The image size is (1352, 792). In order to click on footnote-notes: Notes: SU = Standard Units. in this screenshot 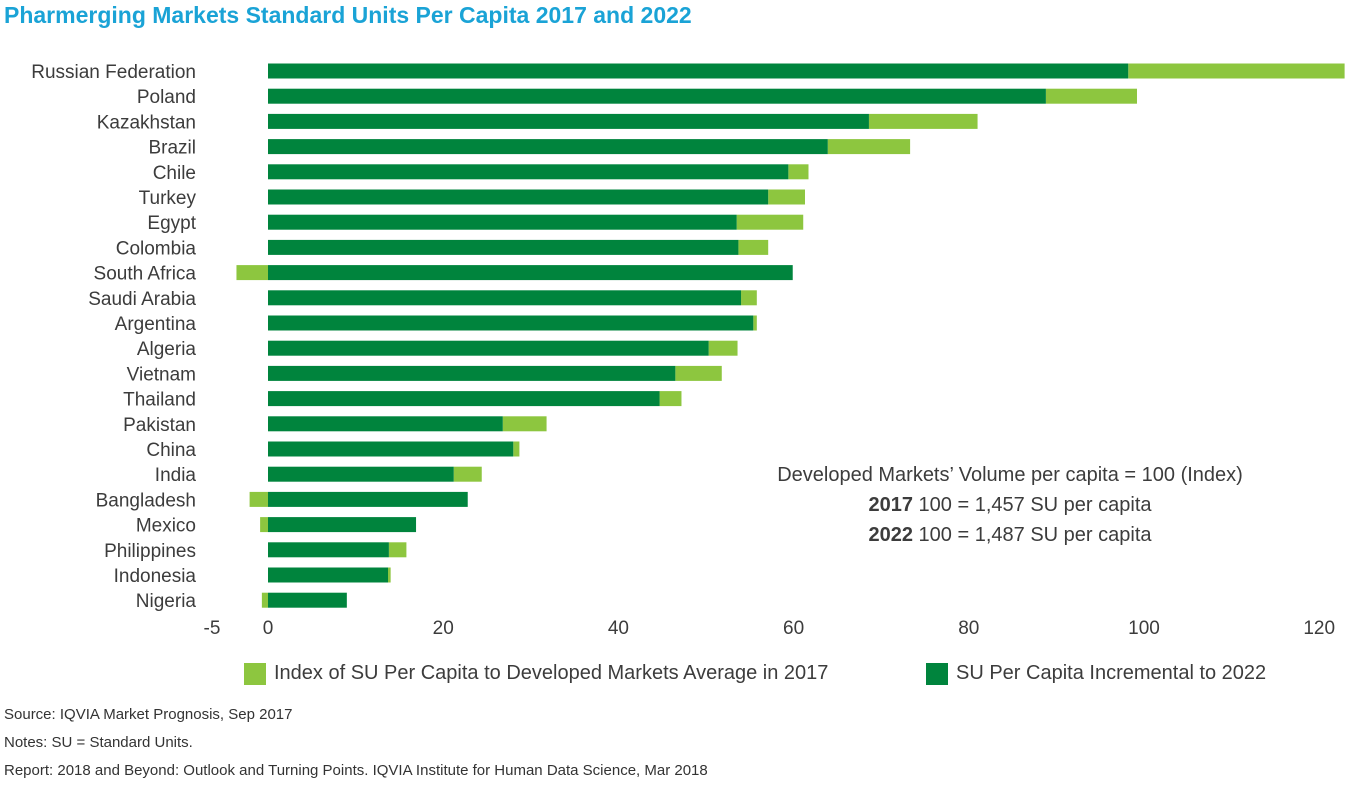, I will do `click(98, 742)`.